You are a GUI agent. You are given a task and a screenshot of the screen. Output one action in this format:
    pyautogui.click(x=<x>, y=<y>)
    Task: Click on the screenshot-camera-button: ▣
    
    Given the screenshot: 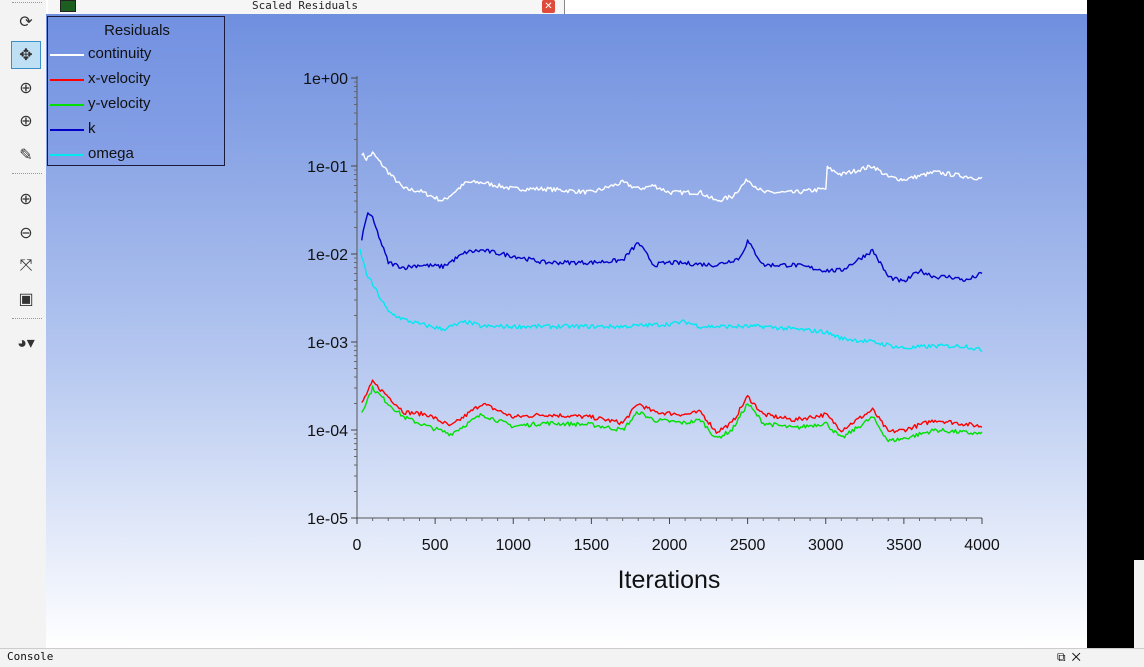 What is the action you would take?
    pyautogui.click(x=26, y=299)
    